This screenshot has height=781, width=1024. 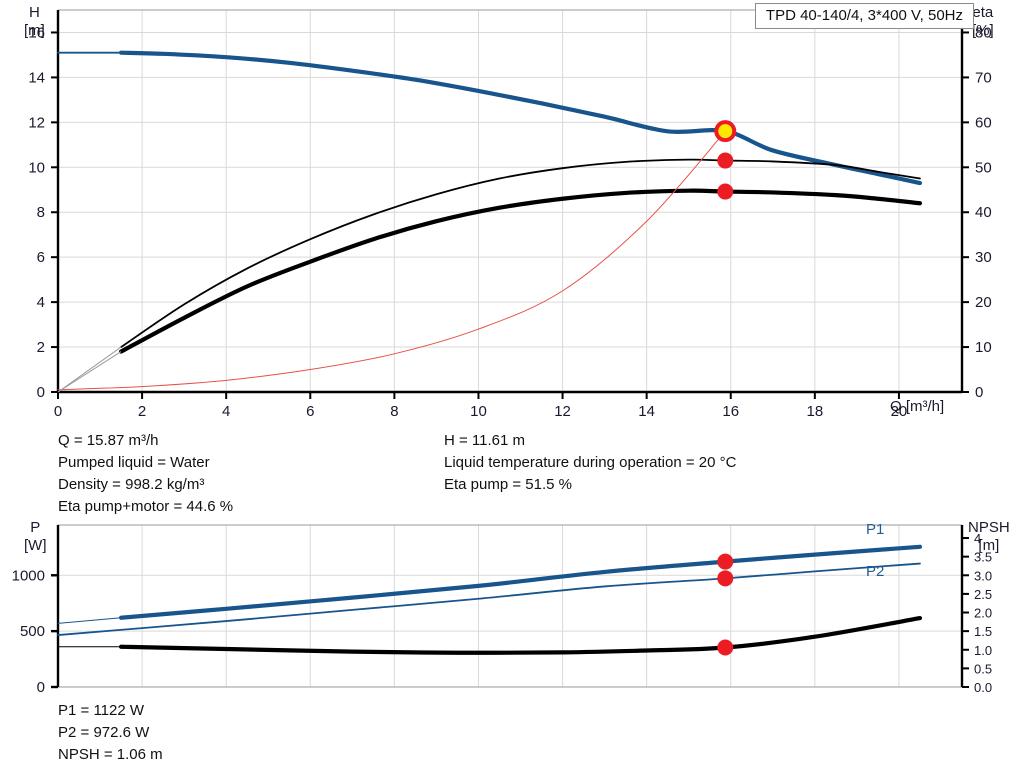 I want to click on pump-model-title: TPD 40-140/4, 3*400 V, 50Hz, so click(x=864, y=16).